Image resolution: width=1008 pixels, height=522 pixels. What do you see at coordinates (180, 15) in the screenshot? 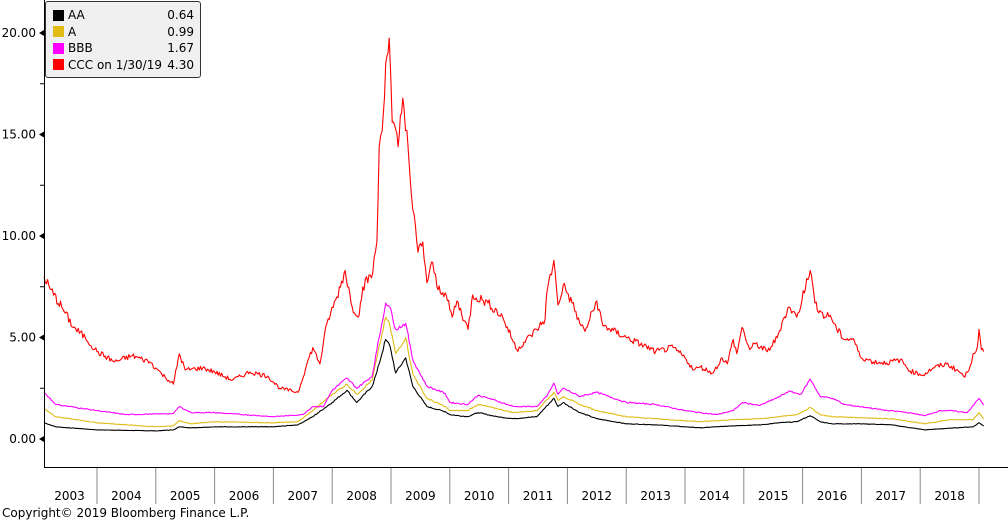
I see `legend-value: 0.64` at bounding box center [180, 15].